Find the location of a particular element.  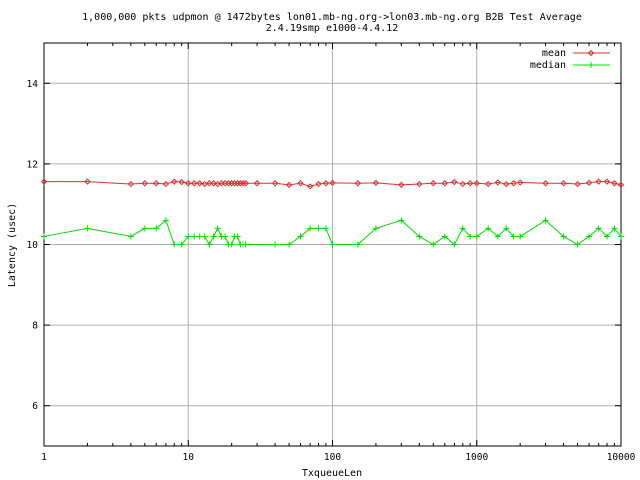

y-axis-label: Latency (usec) is located at coordinates (12, 245).